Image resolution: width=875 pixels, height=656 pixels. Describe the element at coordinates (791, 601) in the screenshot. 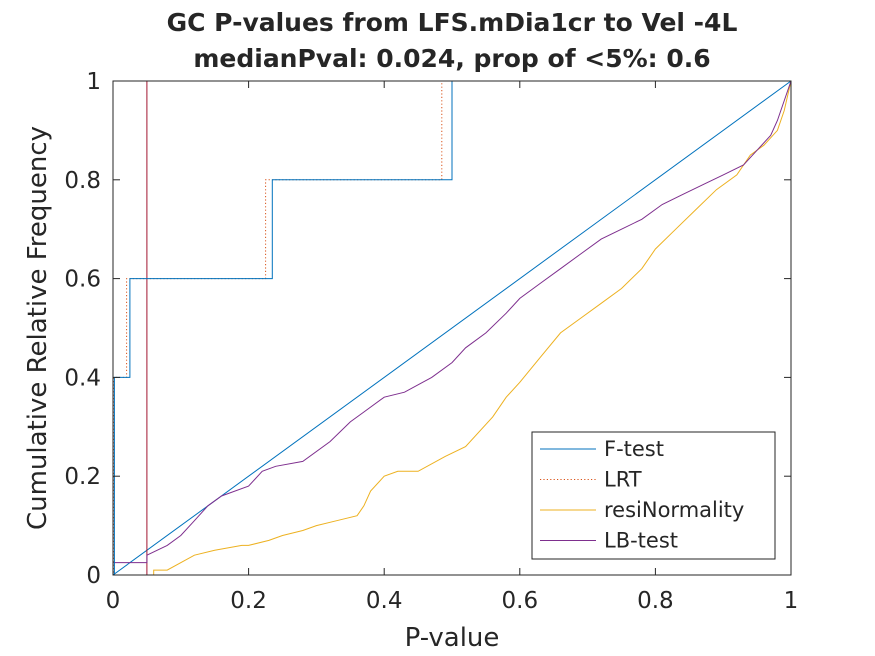

I see `x-tick-label: 1` at that location.